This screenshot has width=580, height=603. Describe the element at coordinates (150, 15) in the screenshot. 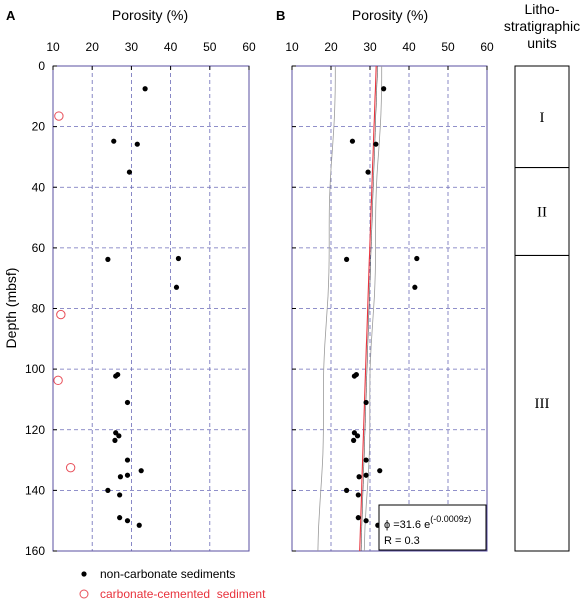

I see `panel-a-x-title: Porosity (%)` at that location.